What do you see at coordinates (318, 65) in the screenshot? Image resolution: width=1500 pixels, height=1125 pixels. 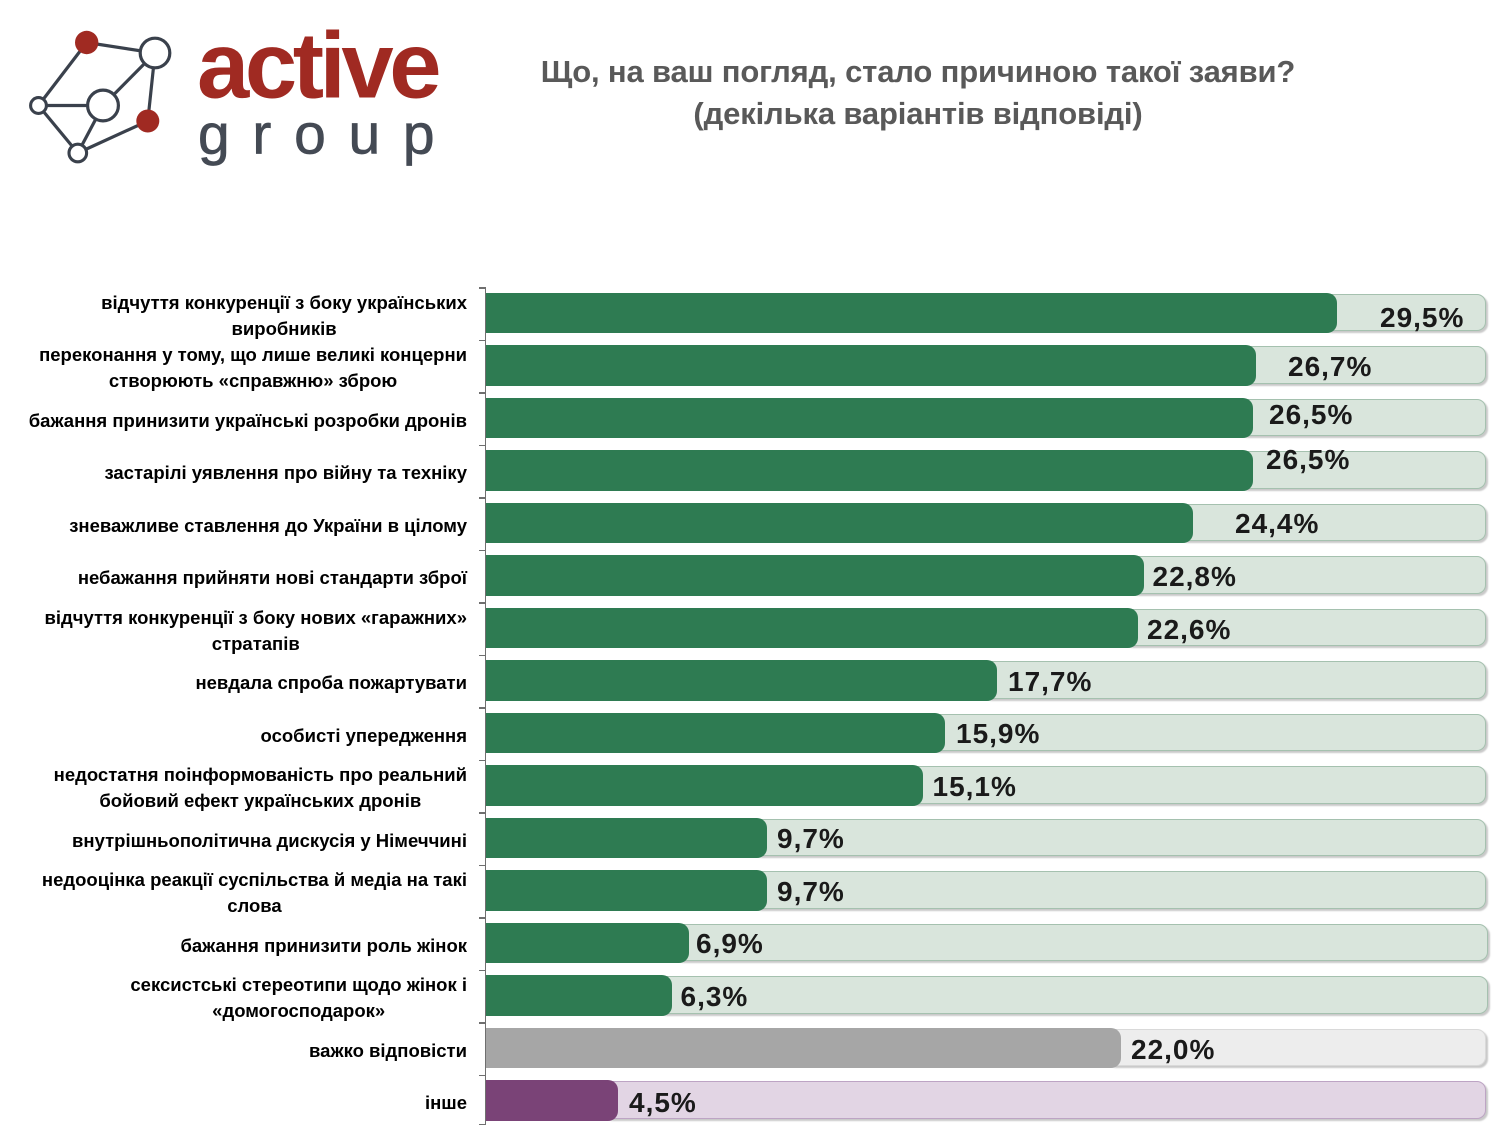 I see `svg-text: active` at bounding box center [318, 65].